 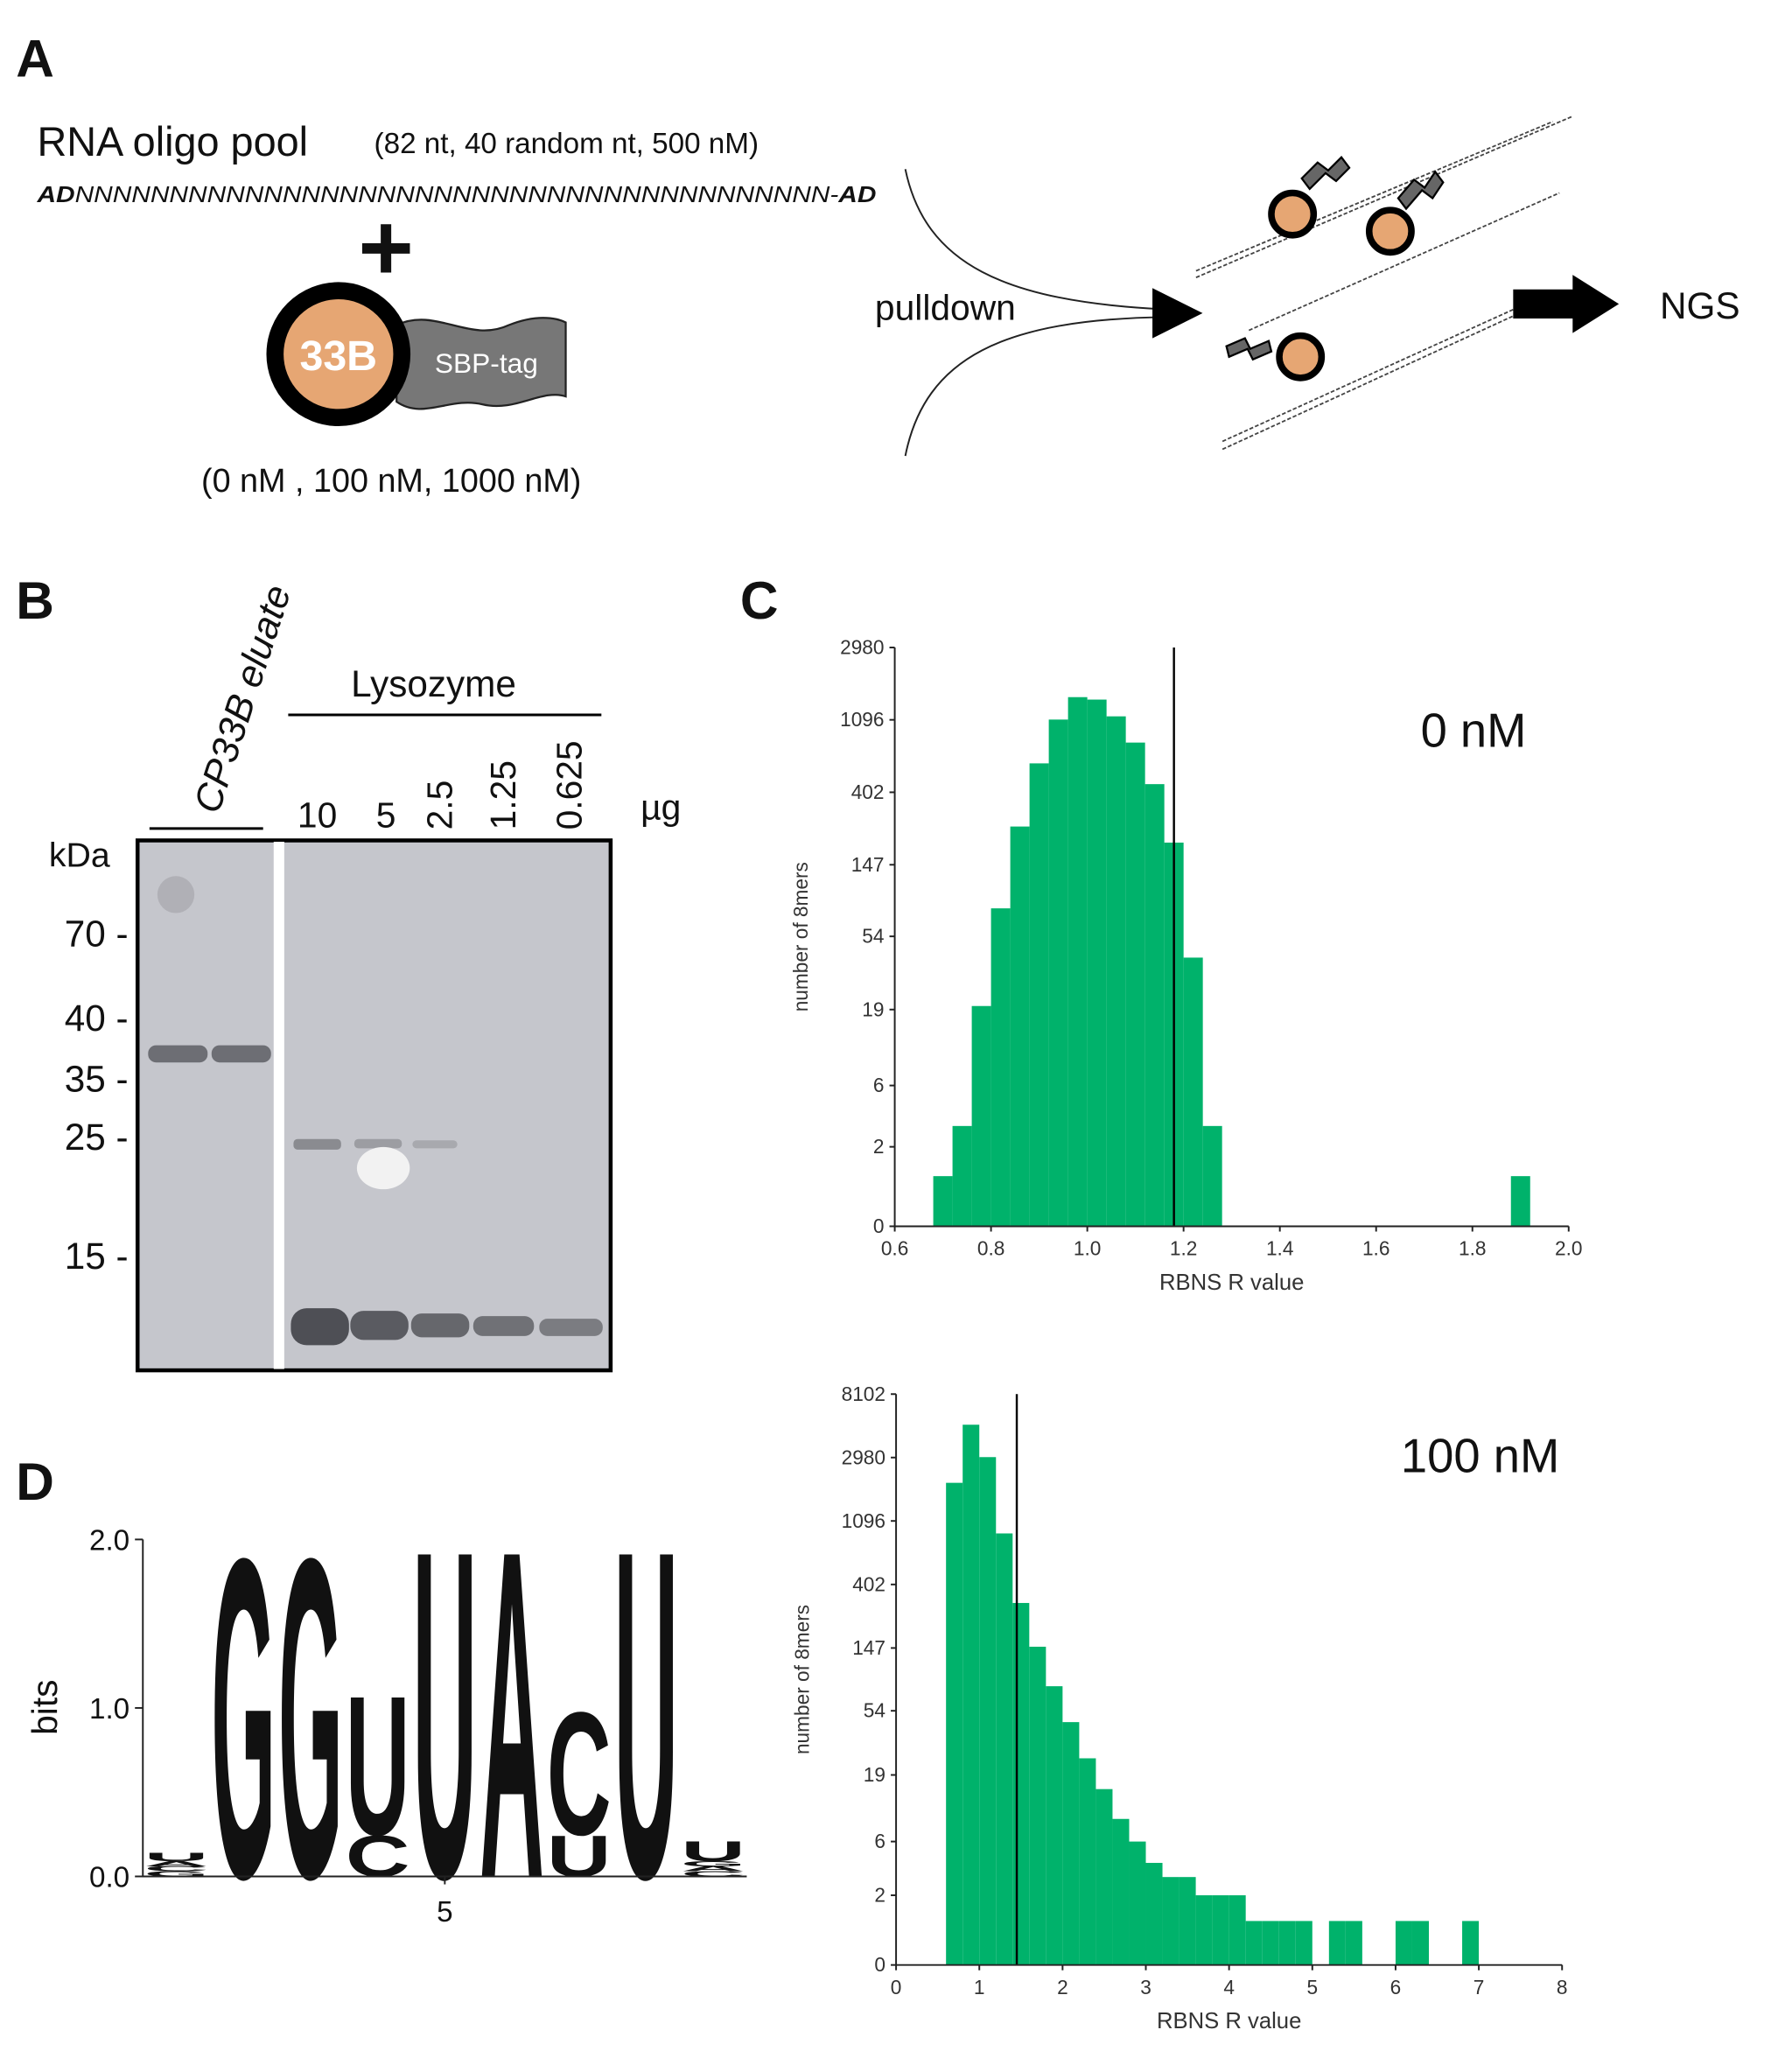 What do you see at coordinates (1177, 313) in the screenshot?
I see `arrow-head` at bounding box center [1177, 313].